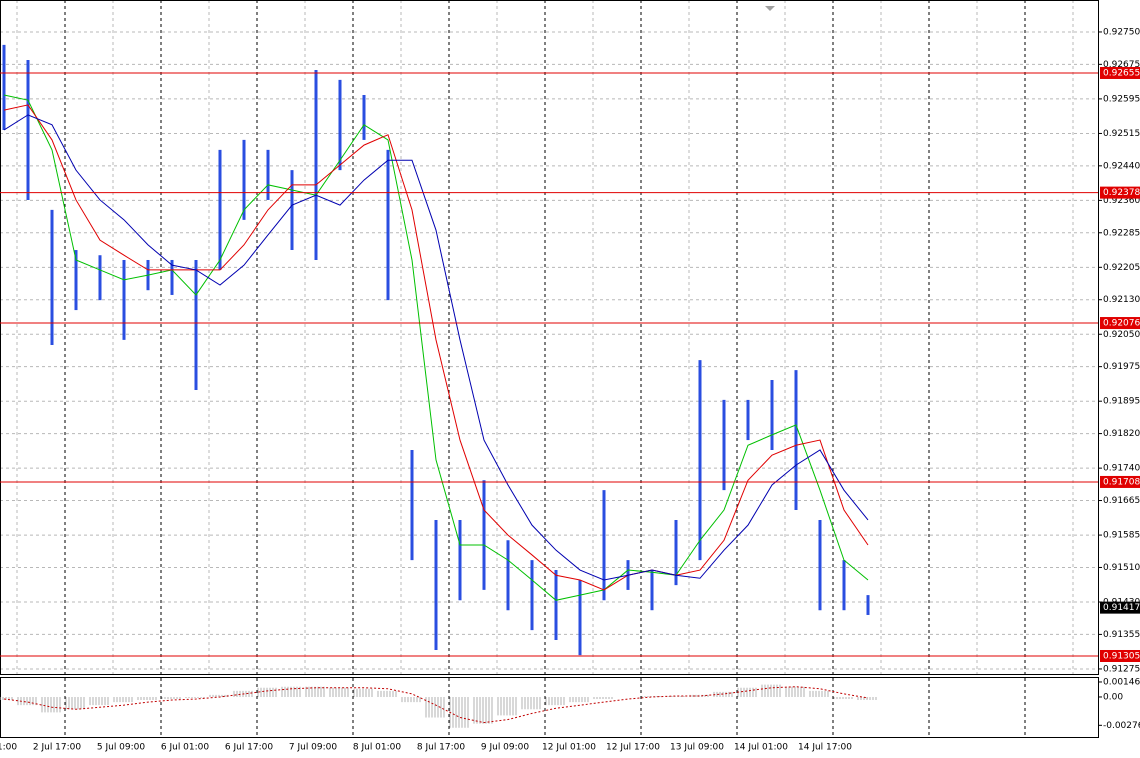  I want to click on level-label: 0.92076, so click(1121, 324).